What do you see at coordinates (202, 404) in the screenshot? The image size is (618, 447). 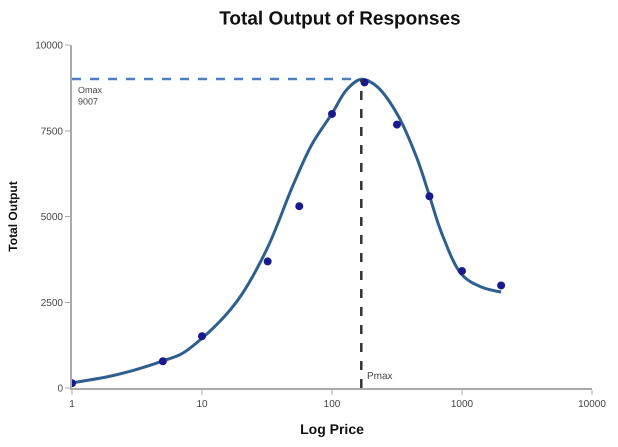 I see `x-tick-label: 10` at bounding box center [202, 404].